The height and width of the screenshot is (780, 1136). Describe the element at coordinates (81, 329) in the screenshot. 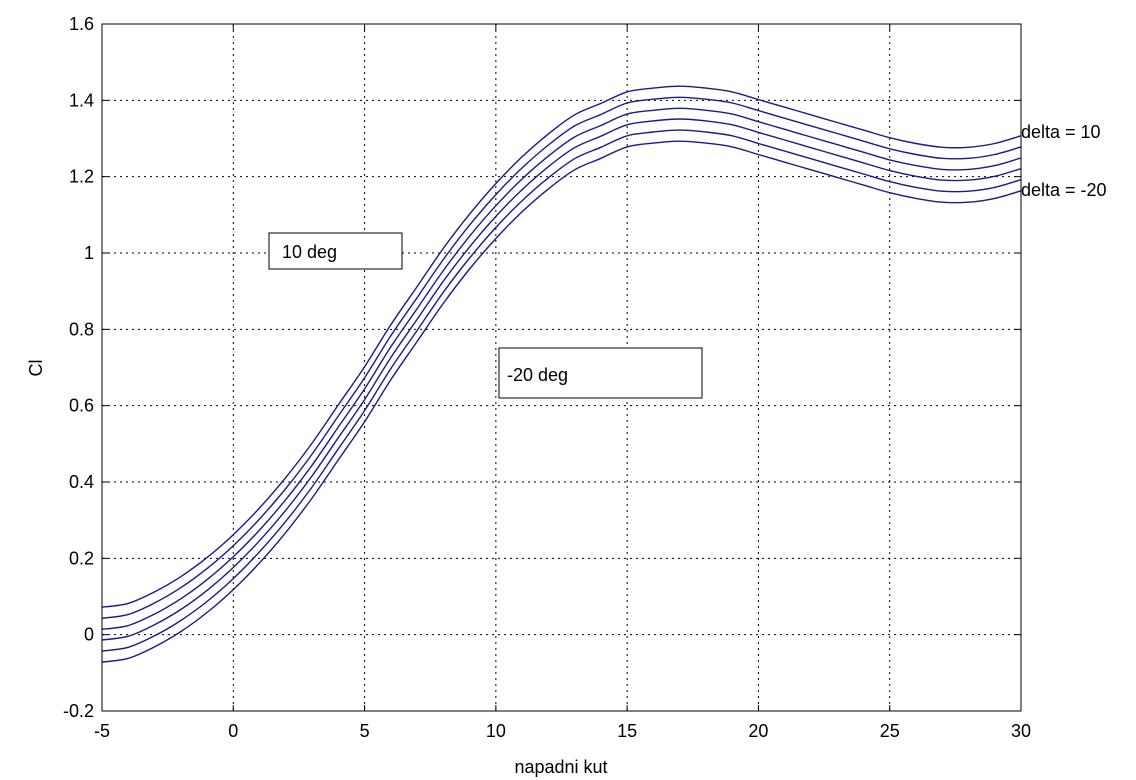

I see `y-tick-label: 0.8` at that location.